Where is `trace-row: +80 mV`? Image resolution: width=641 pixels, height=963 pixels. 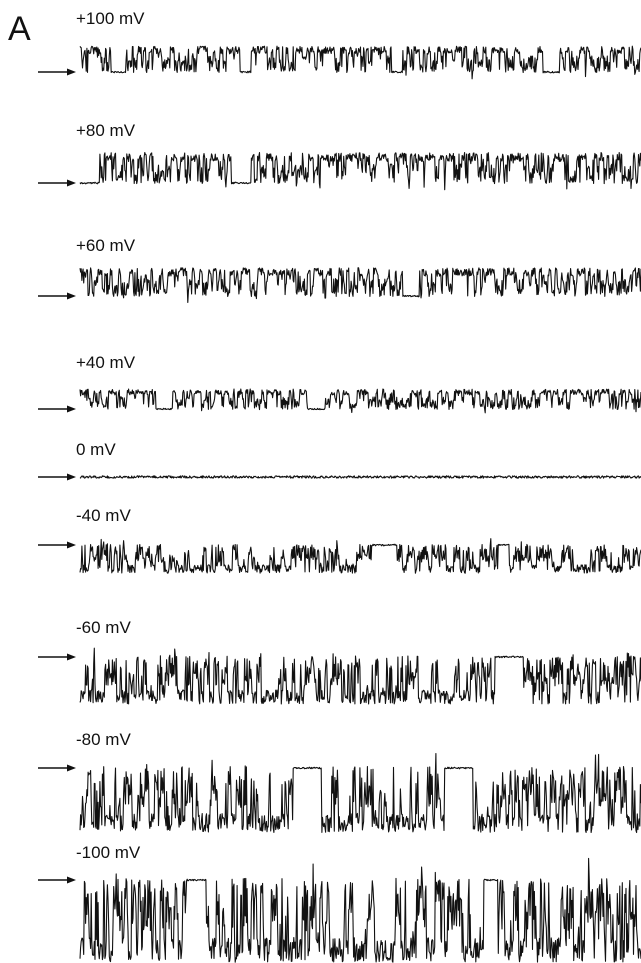
trace-row: +80 mV is located at coordinates (339, 156).